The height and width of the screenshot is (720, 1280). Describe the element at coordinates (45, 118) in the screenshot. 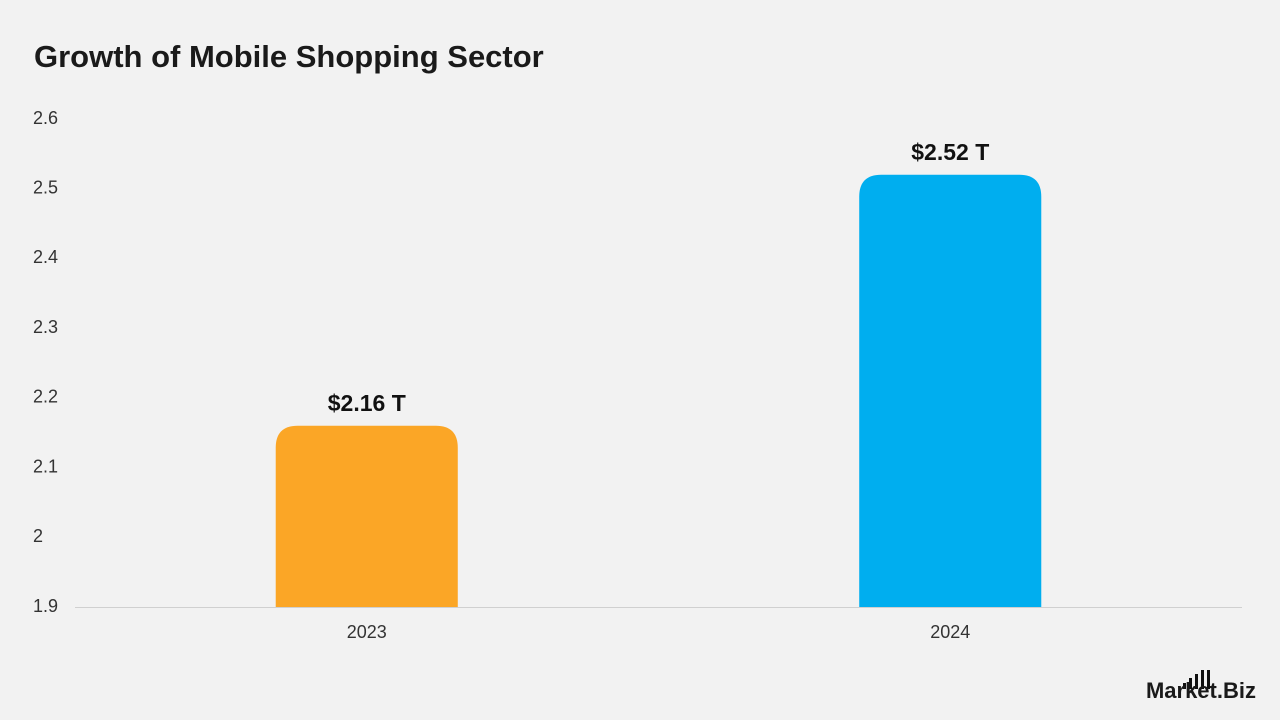

I see `y-tick-label: 2.6` at that location.